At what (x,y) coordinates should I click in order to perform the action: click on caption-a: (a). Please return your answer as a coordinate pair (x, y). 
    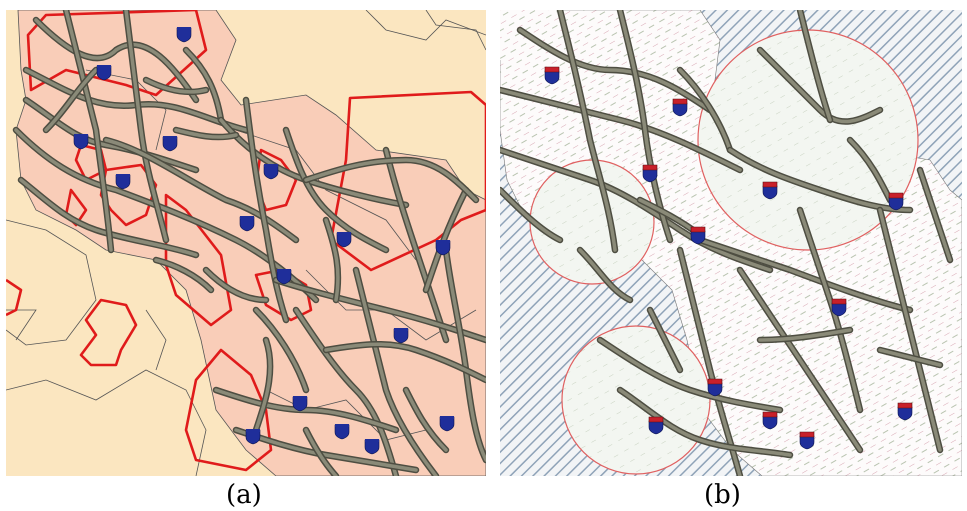
    Looking at the image, I should click on (244, 495).